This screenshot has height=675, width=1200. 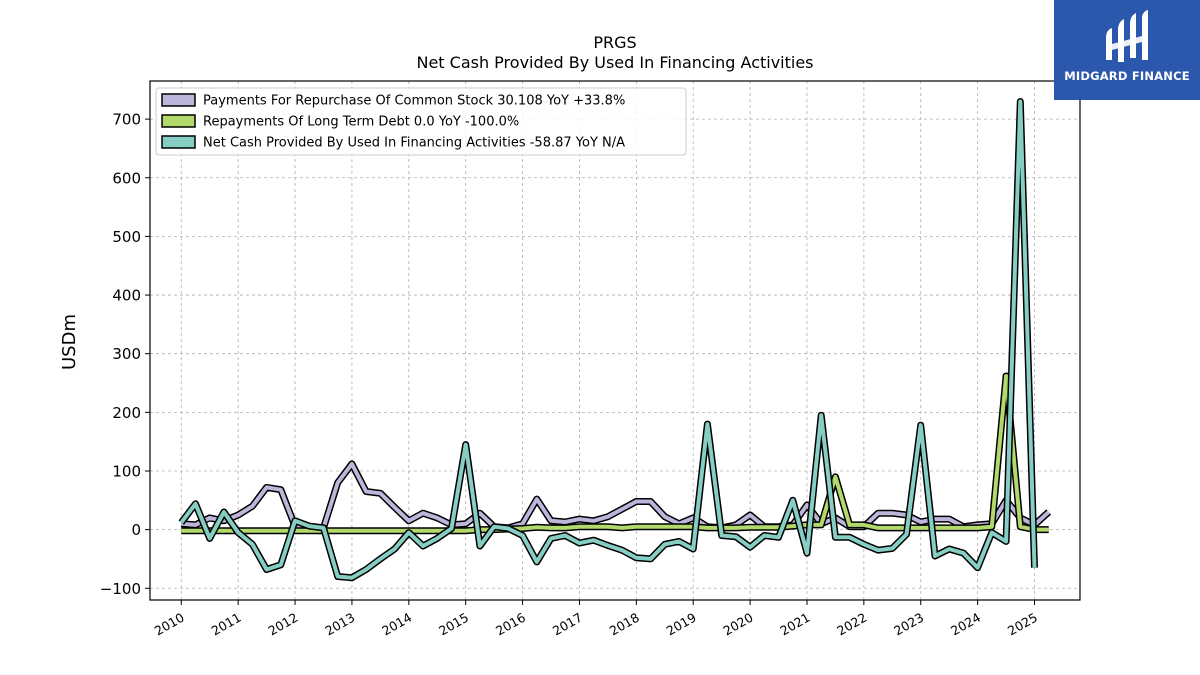 I want to click on x-tick-label: 2018, so click(x=624, y=624).